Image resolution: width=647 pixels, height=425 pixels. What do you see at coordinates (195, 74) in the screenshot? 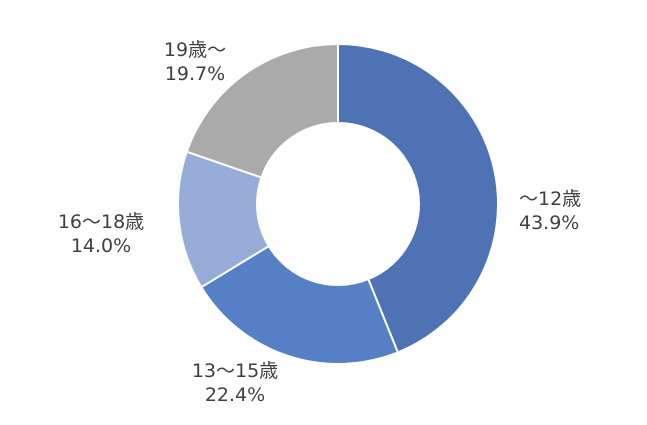
I see `label-slice-3-value: 19.7%` at bounding box center [195, 74].